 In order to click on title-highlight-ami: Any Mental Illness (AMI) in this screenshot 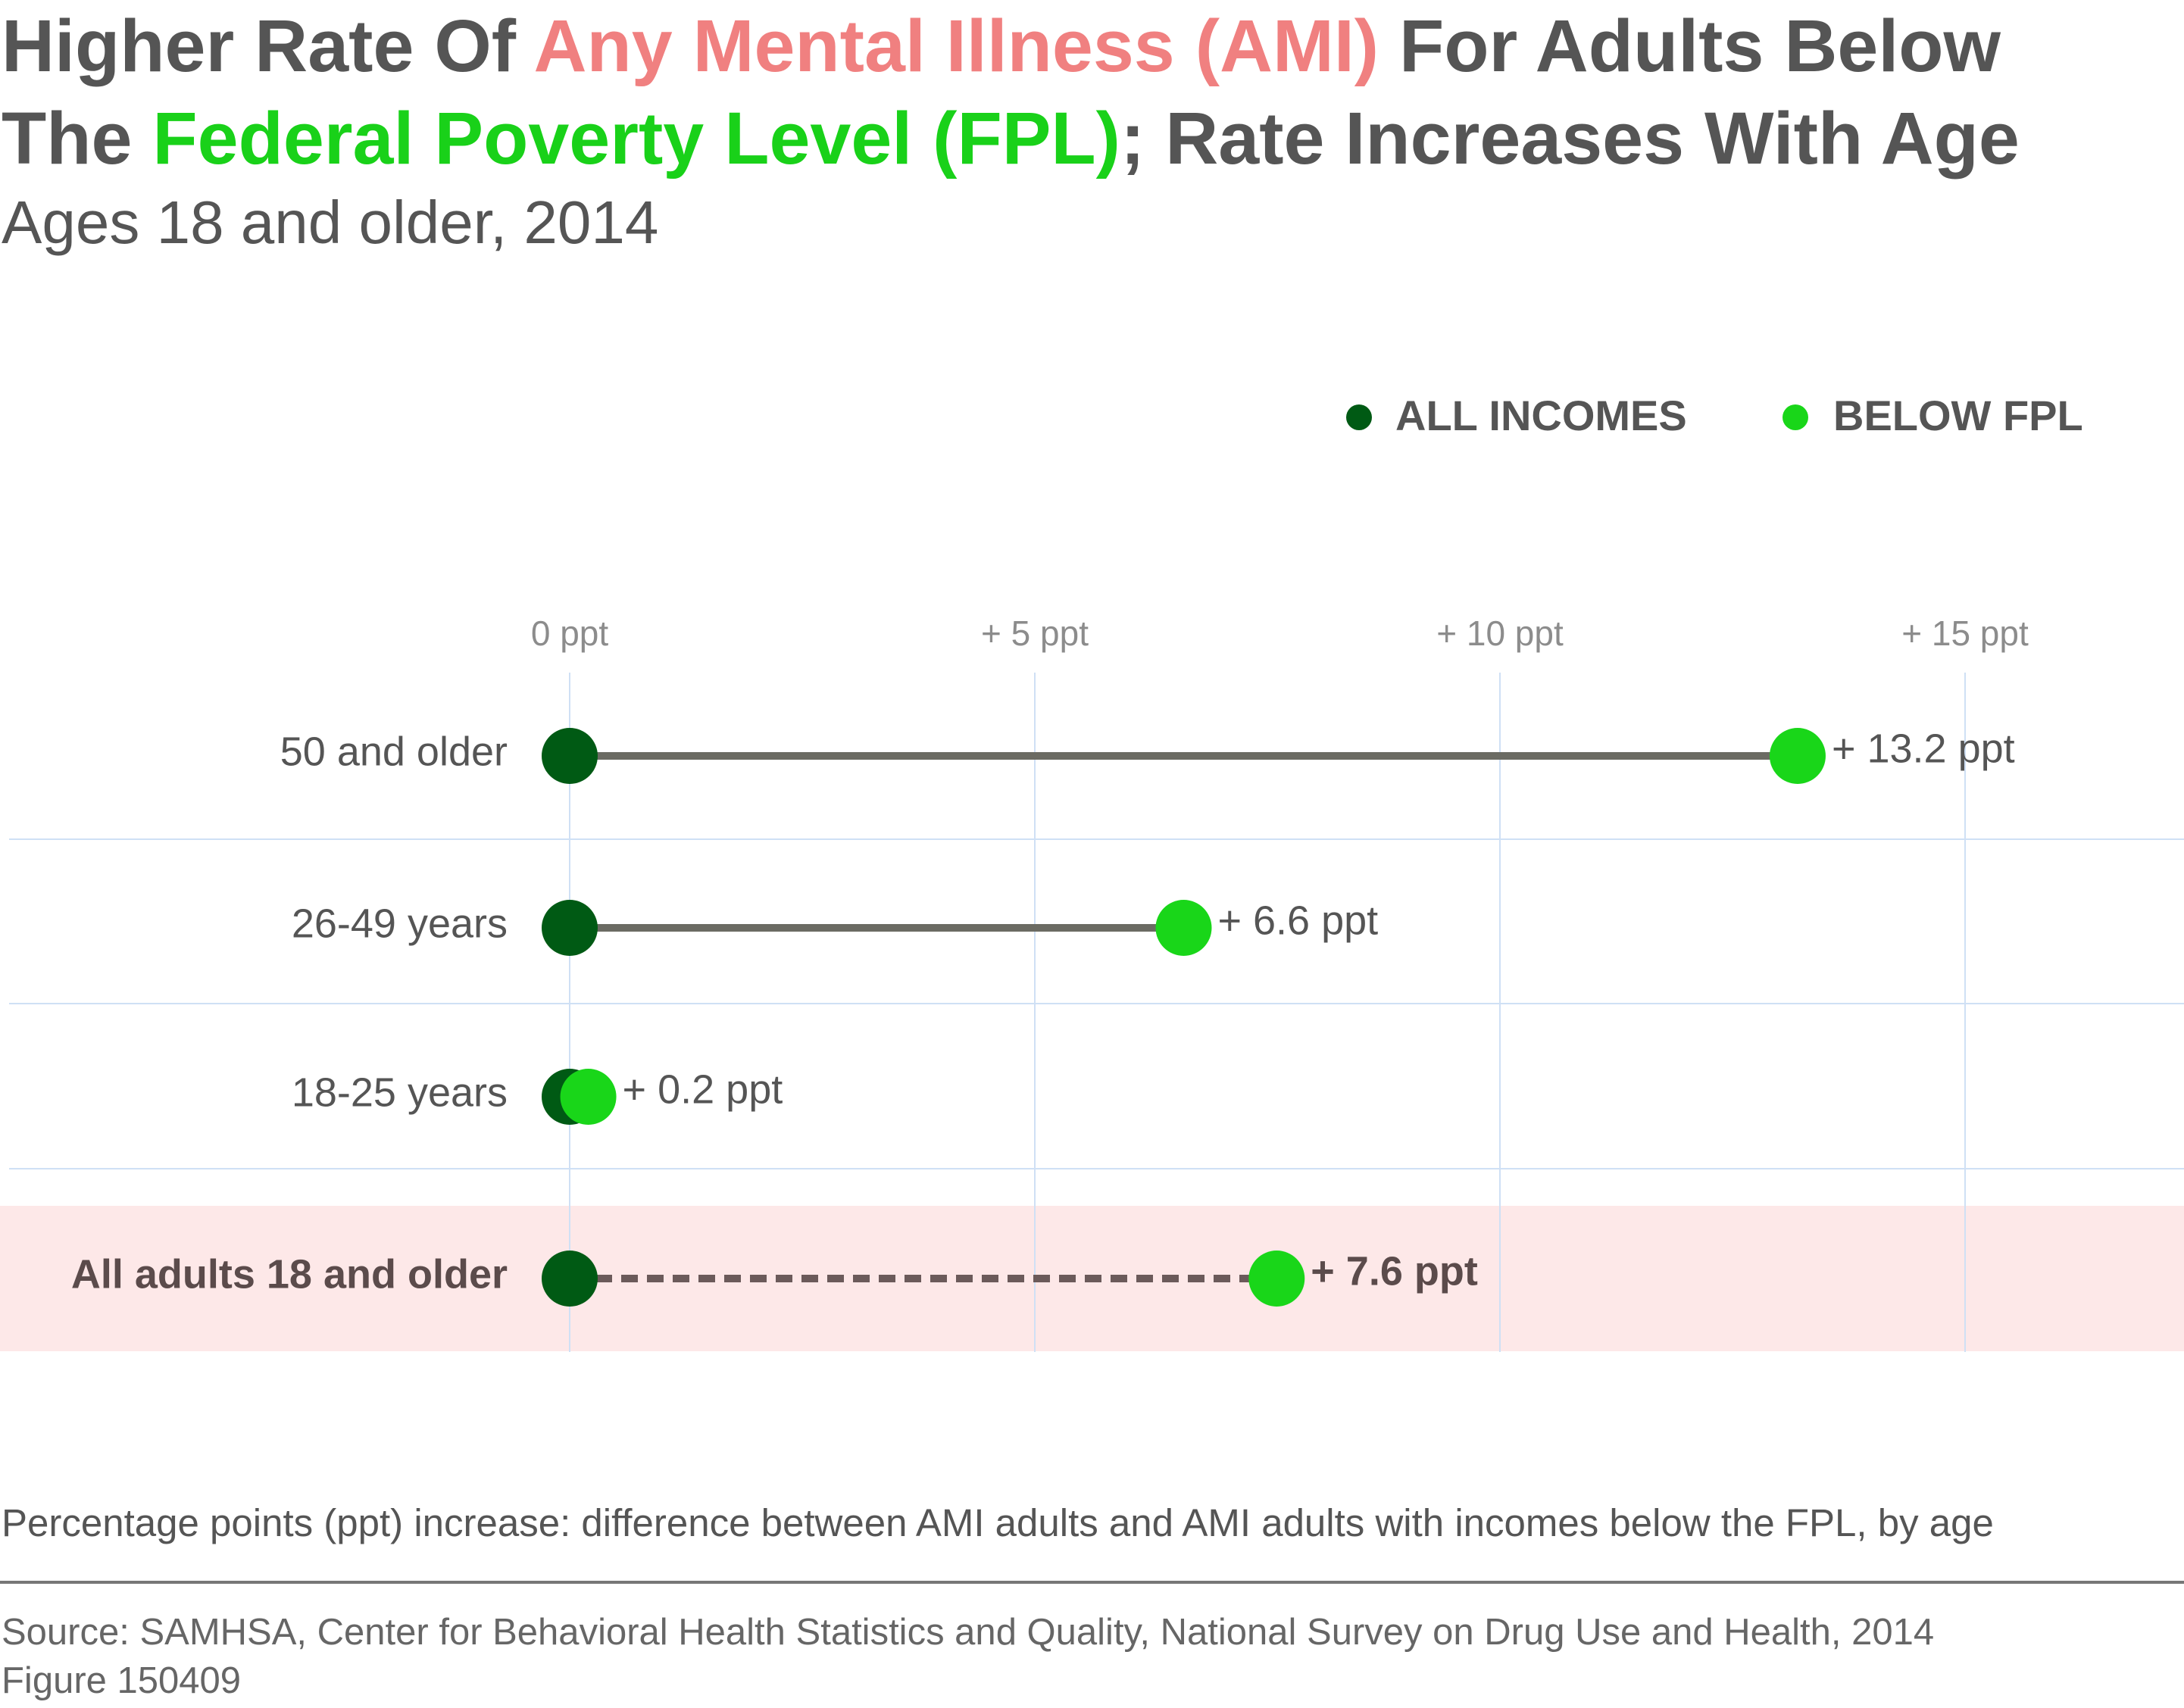, I will do `click(956, 46)`.